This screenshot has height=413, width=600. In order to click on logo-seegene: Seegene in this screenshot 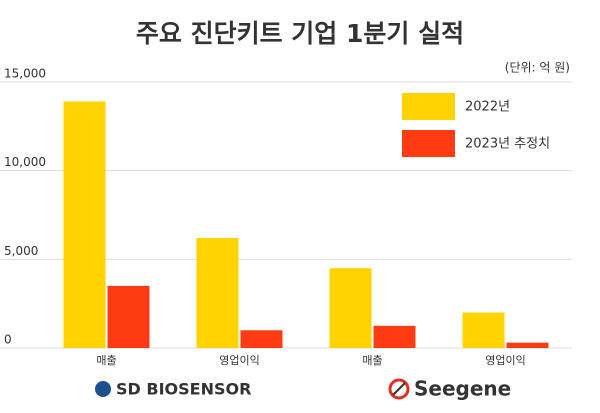, I will do `click(449, 389)`.